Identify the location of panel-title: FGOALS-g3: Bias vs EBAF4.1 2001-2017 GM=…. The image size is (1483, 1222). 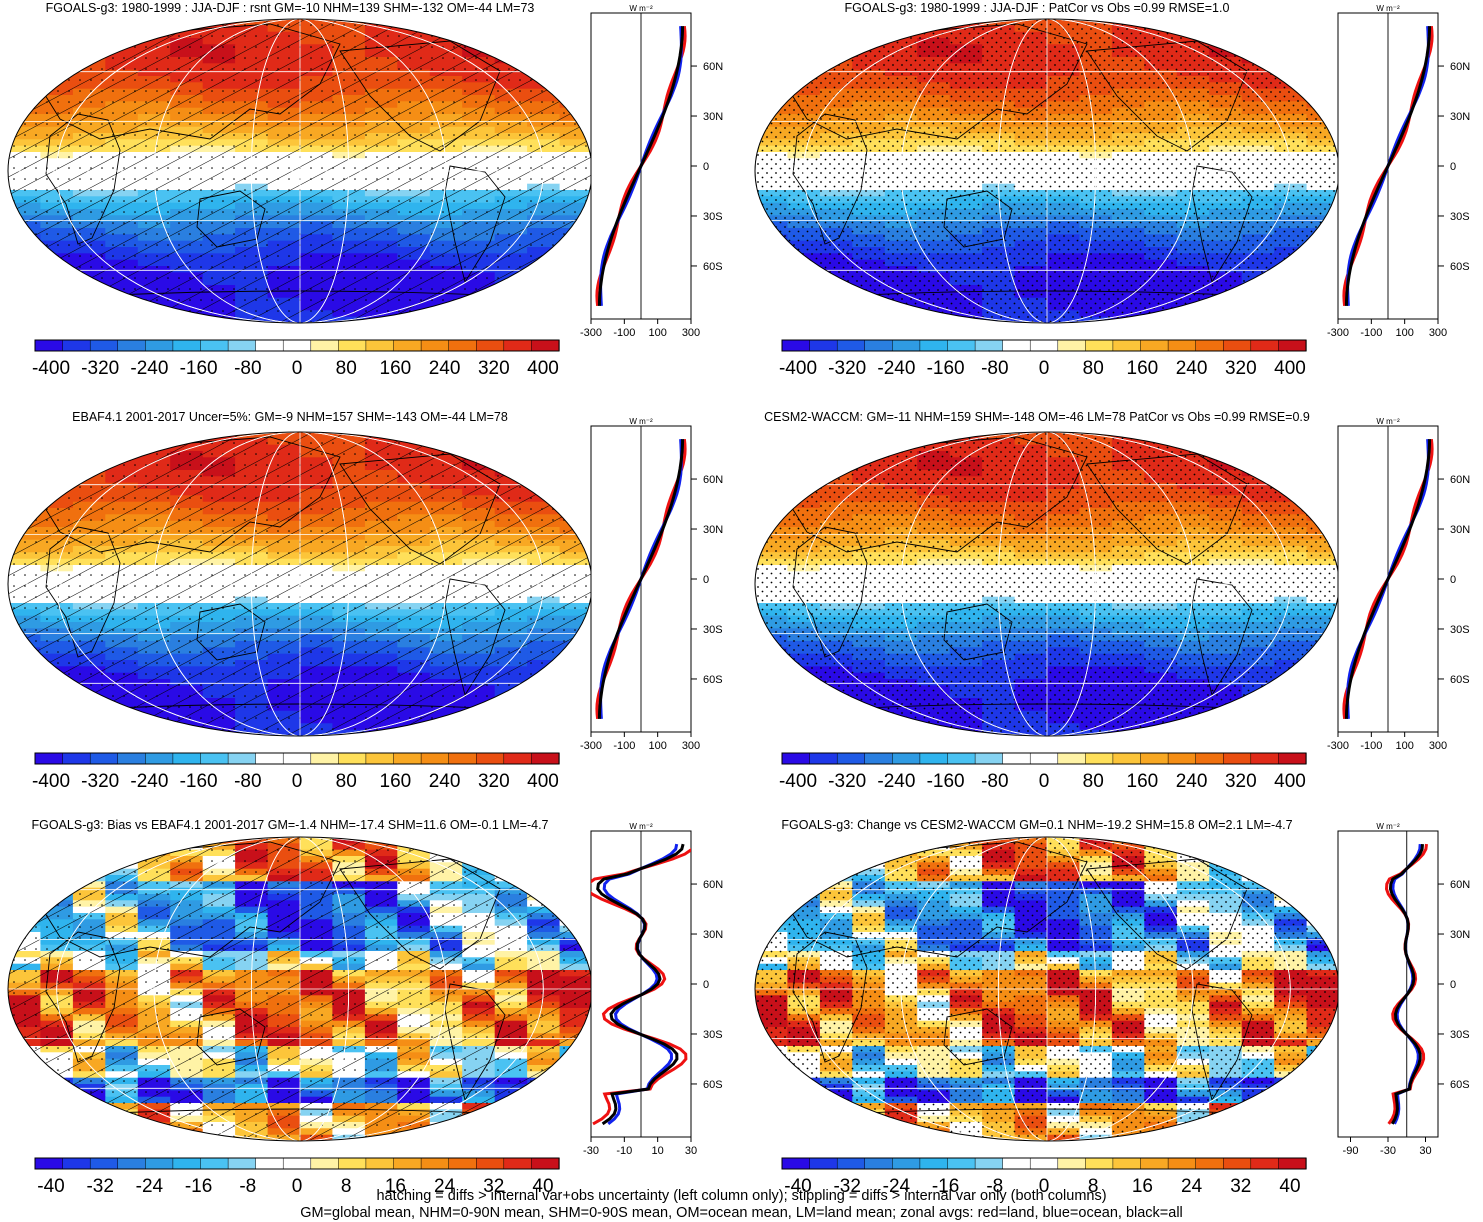
(289, 825).